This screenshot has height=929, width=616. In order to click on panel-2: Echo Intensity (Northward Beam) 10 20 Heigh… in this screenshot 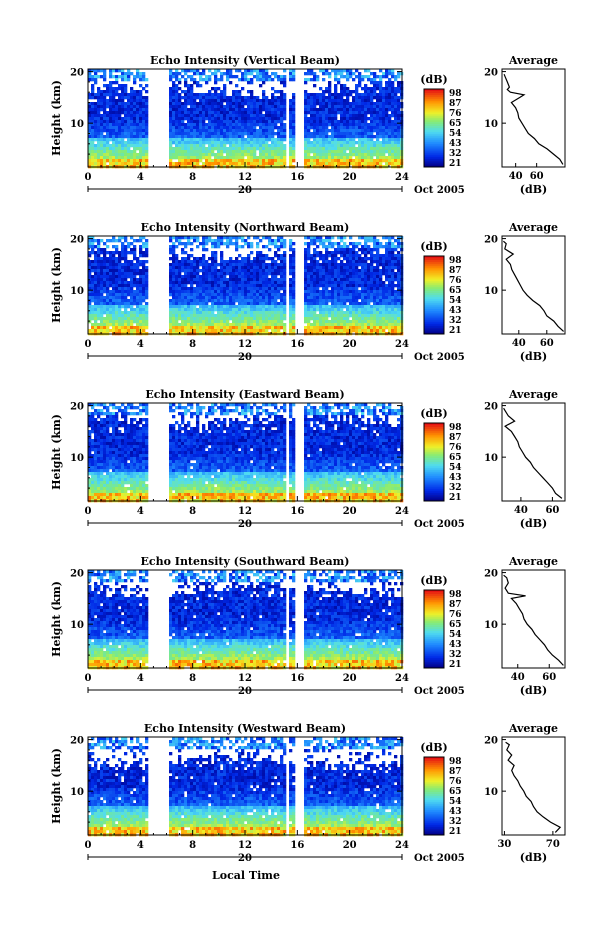, I will do `click(308, 292)`.